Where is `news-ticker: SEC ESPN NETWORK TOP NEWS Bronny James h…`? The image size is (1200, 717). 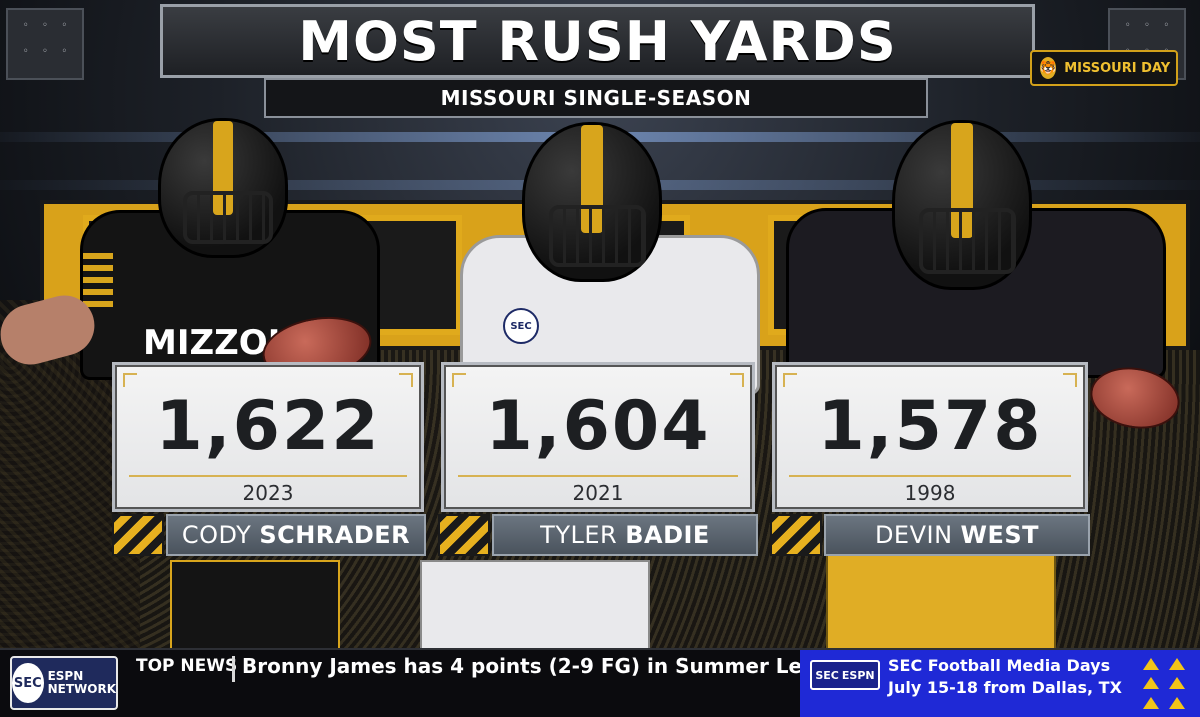
news-ticker: SEC ESPN NETWORK TOP NEWS Bronny James h… is located at coordinates (600, 682).